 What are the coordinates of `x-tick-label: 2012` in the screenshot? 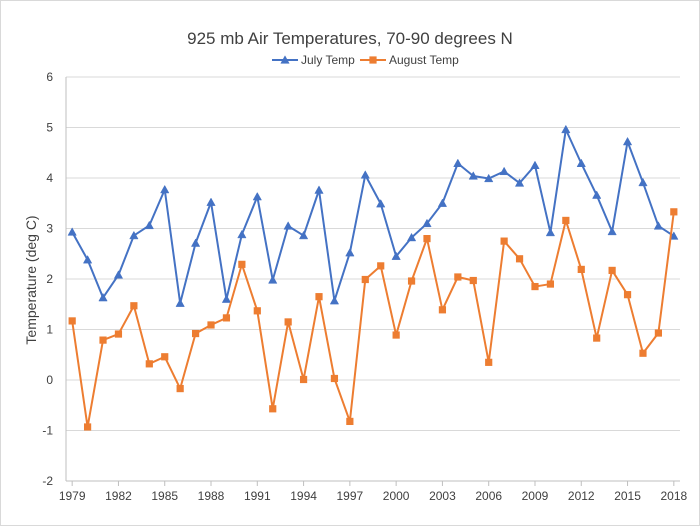 It's located at (581, 496).